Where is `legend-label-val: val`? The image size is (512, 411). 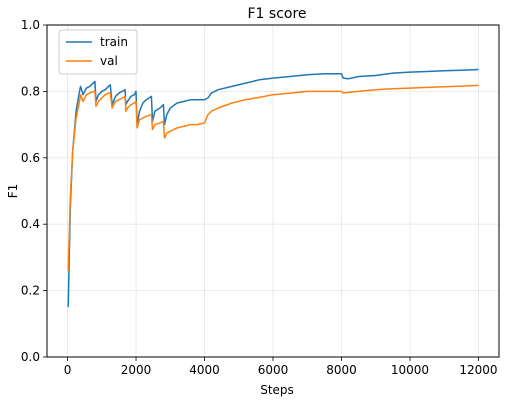 legend-label-val: val is located at coordinates (109, 61).